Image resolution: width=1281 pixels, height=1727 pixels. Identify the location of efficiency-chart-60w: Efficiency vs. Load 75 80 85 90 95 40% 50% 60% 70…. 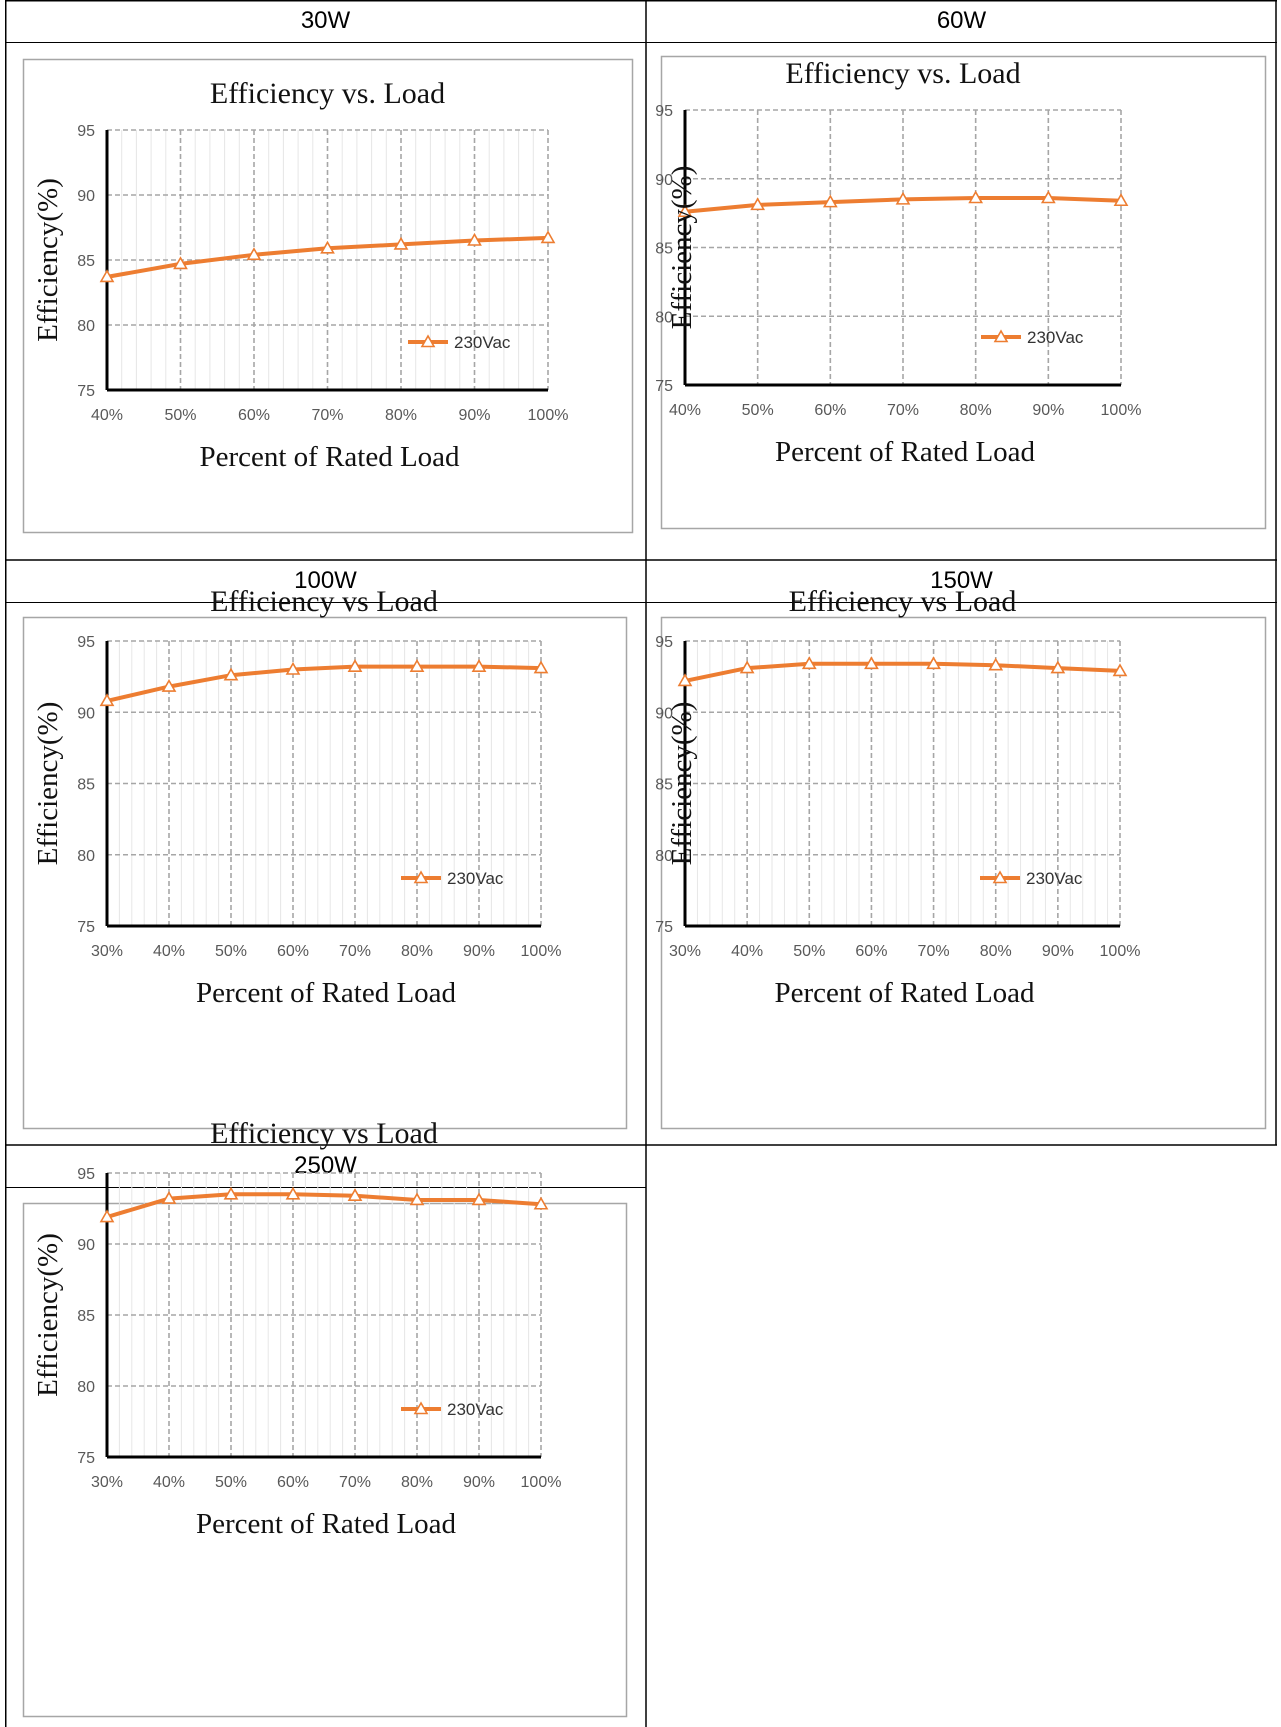
(961, 292).